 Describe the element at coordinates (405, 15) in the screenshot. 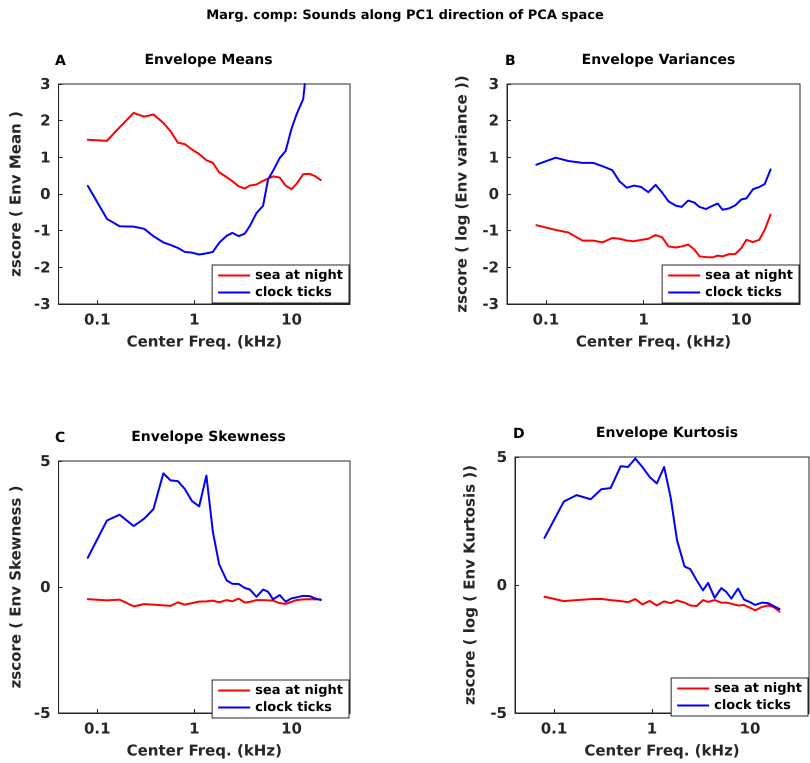

I see `text: Marg. comp: Sounds along PC1 direction of PCA space` at that location.